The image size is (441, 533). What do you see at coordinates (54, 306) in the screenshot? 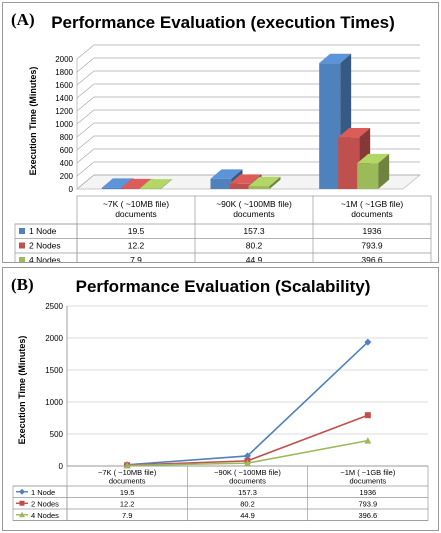
I see `y-tick-label: 2500` at bounding box center [54, 306].